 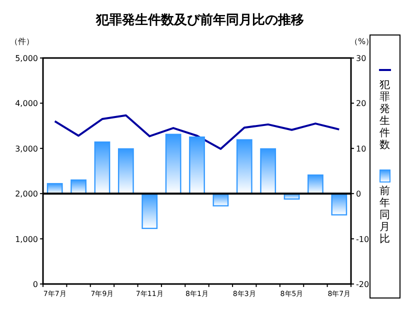 I want to click on y-tick-label: 1,000, so click(x=26, y=239).